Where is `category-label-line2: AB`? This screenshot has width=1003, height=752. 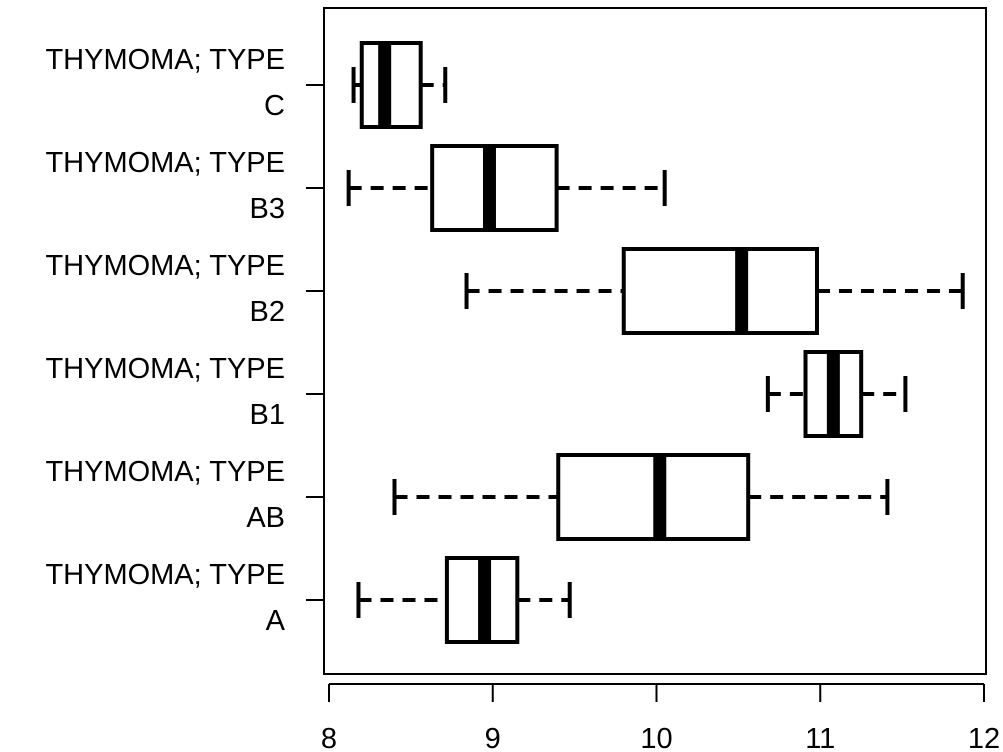 category-label-line2: AB is located at coordinates (265, 518).